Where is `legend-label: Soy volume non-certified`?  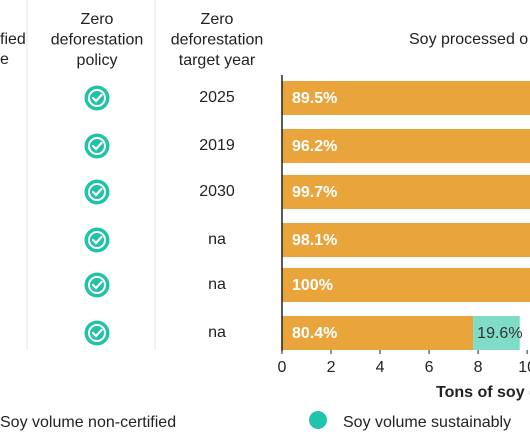 legend-label: Soy volume non-certified is located at coordinates (88, 422).